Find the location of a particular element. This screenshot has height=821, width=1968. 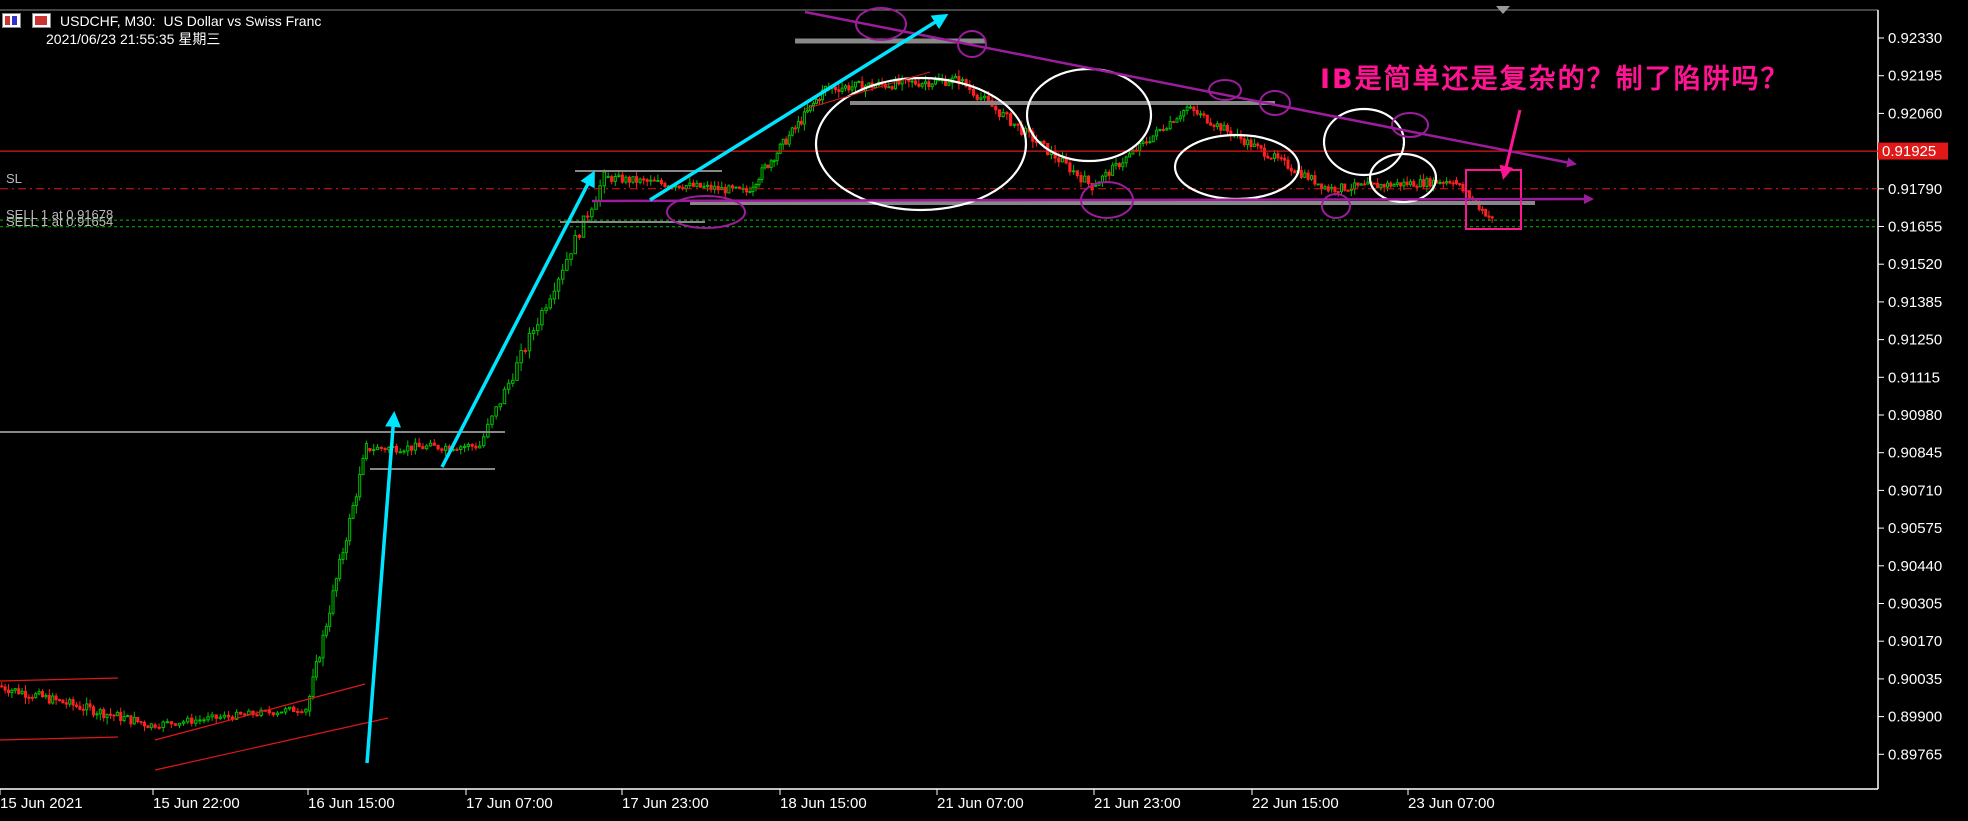

impulse-arrow is located at coordinates (799, 107).